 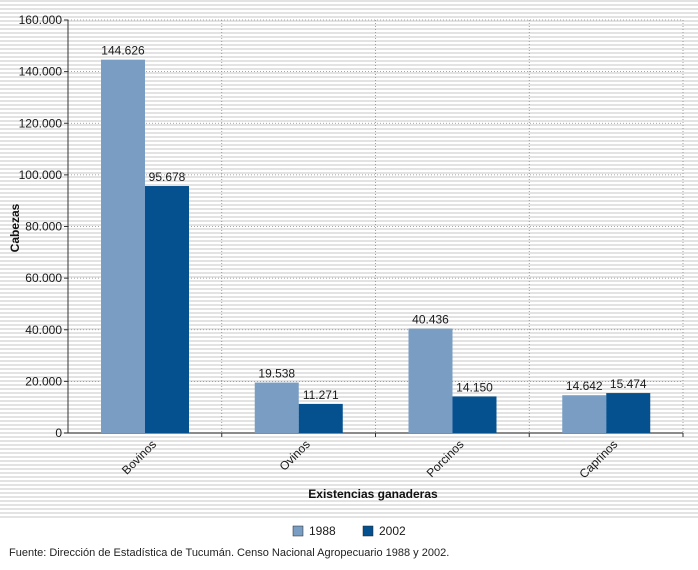 I want to click on y-tick-label: 120.000, so click(x=41, y=123).